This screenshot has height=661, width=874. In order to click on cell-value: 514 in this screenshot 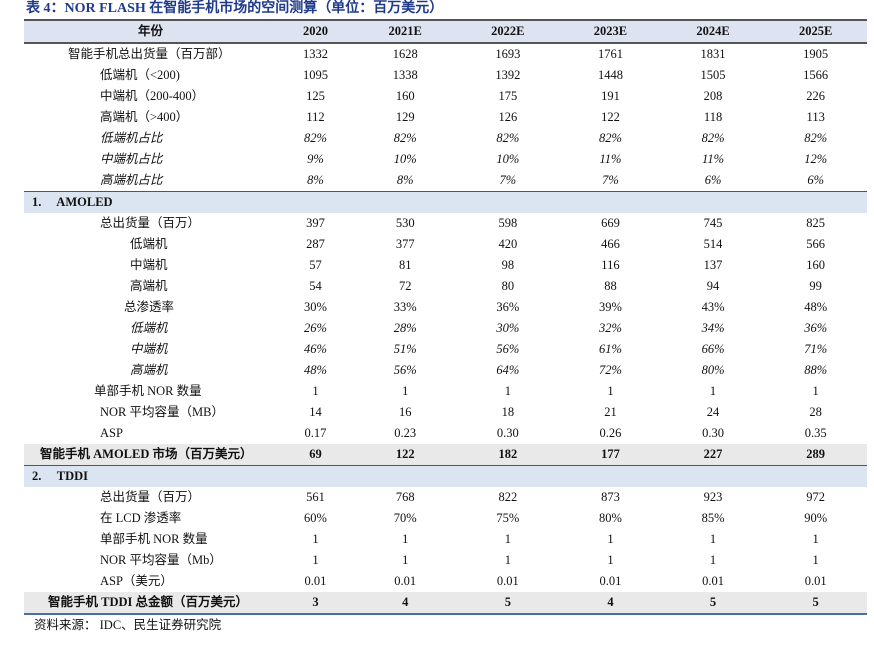, I will do `click(713, 244)`.